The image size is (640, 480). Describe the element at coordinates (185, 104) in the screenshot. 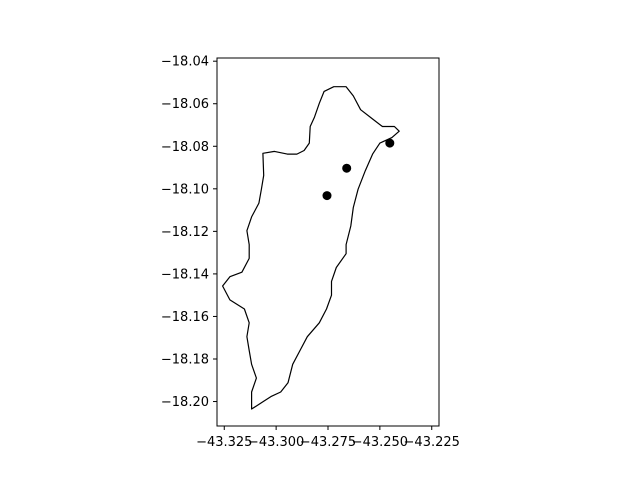

I see `y-tick-label: −18.06` at that location.